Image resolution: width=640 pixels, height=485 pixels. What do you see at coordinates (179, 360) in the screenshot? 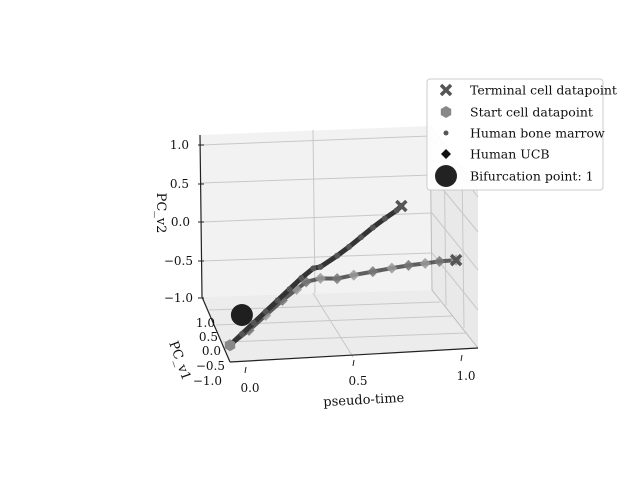
I see `y-axis-label: PC_v1` at bounding box center [179, 360].